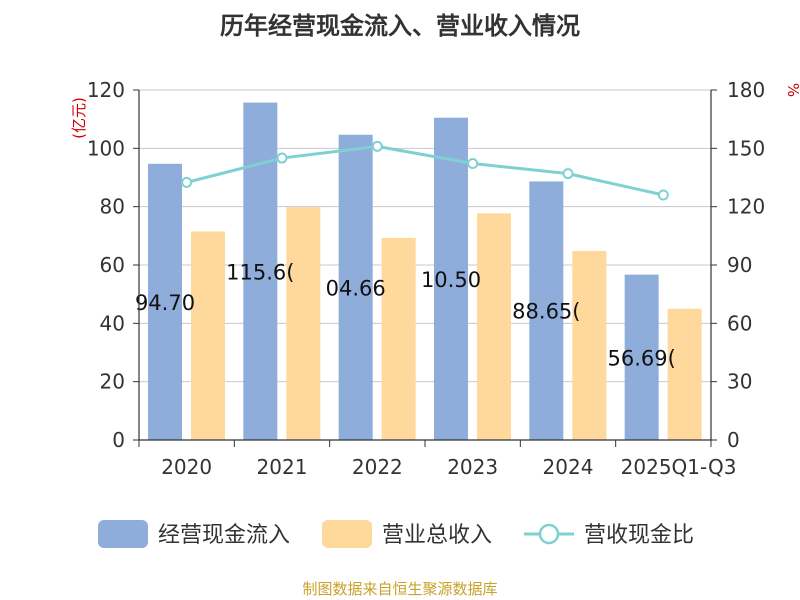 Image resolution: width=800 pixels, height=600 pixels. What do you see at coordinates (792, 90) in the screenshot?
I see `right-axis-unit: %` at bounding box center [792, 90].